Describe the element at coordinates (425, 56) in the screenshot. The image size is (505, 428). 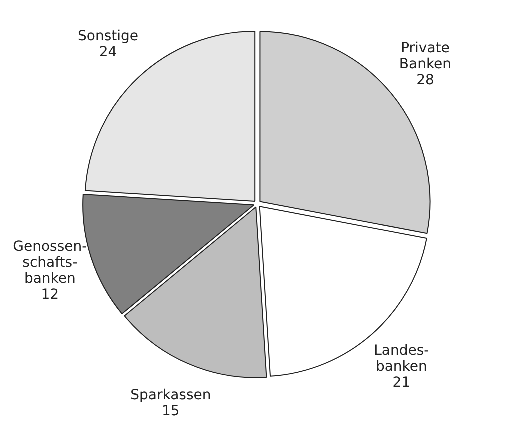
I see `slice-label: Private Banken` at that location.